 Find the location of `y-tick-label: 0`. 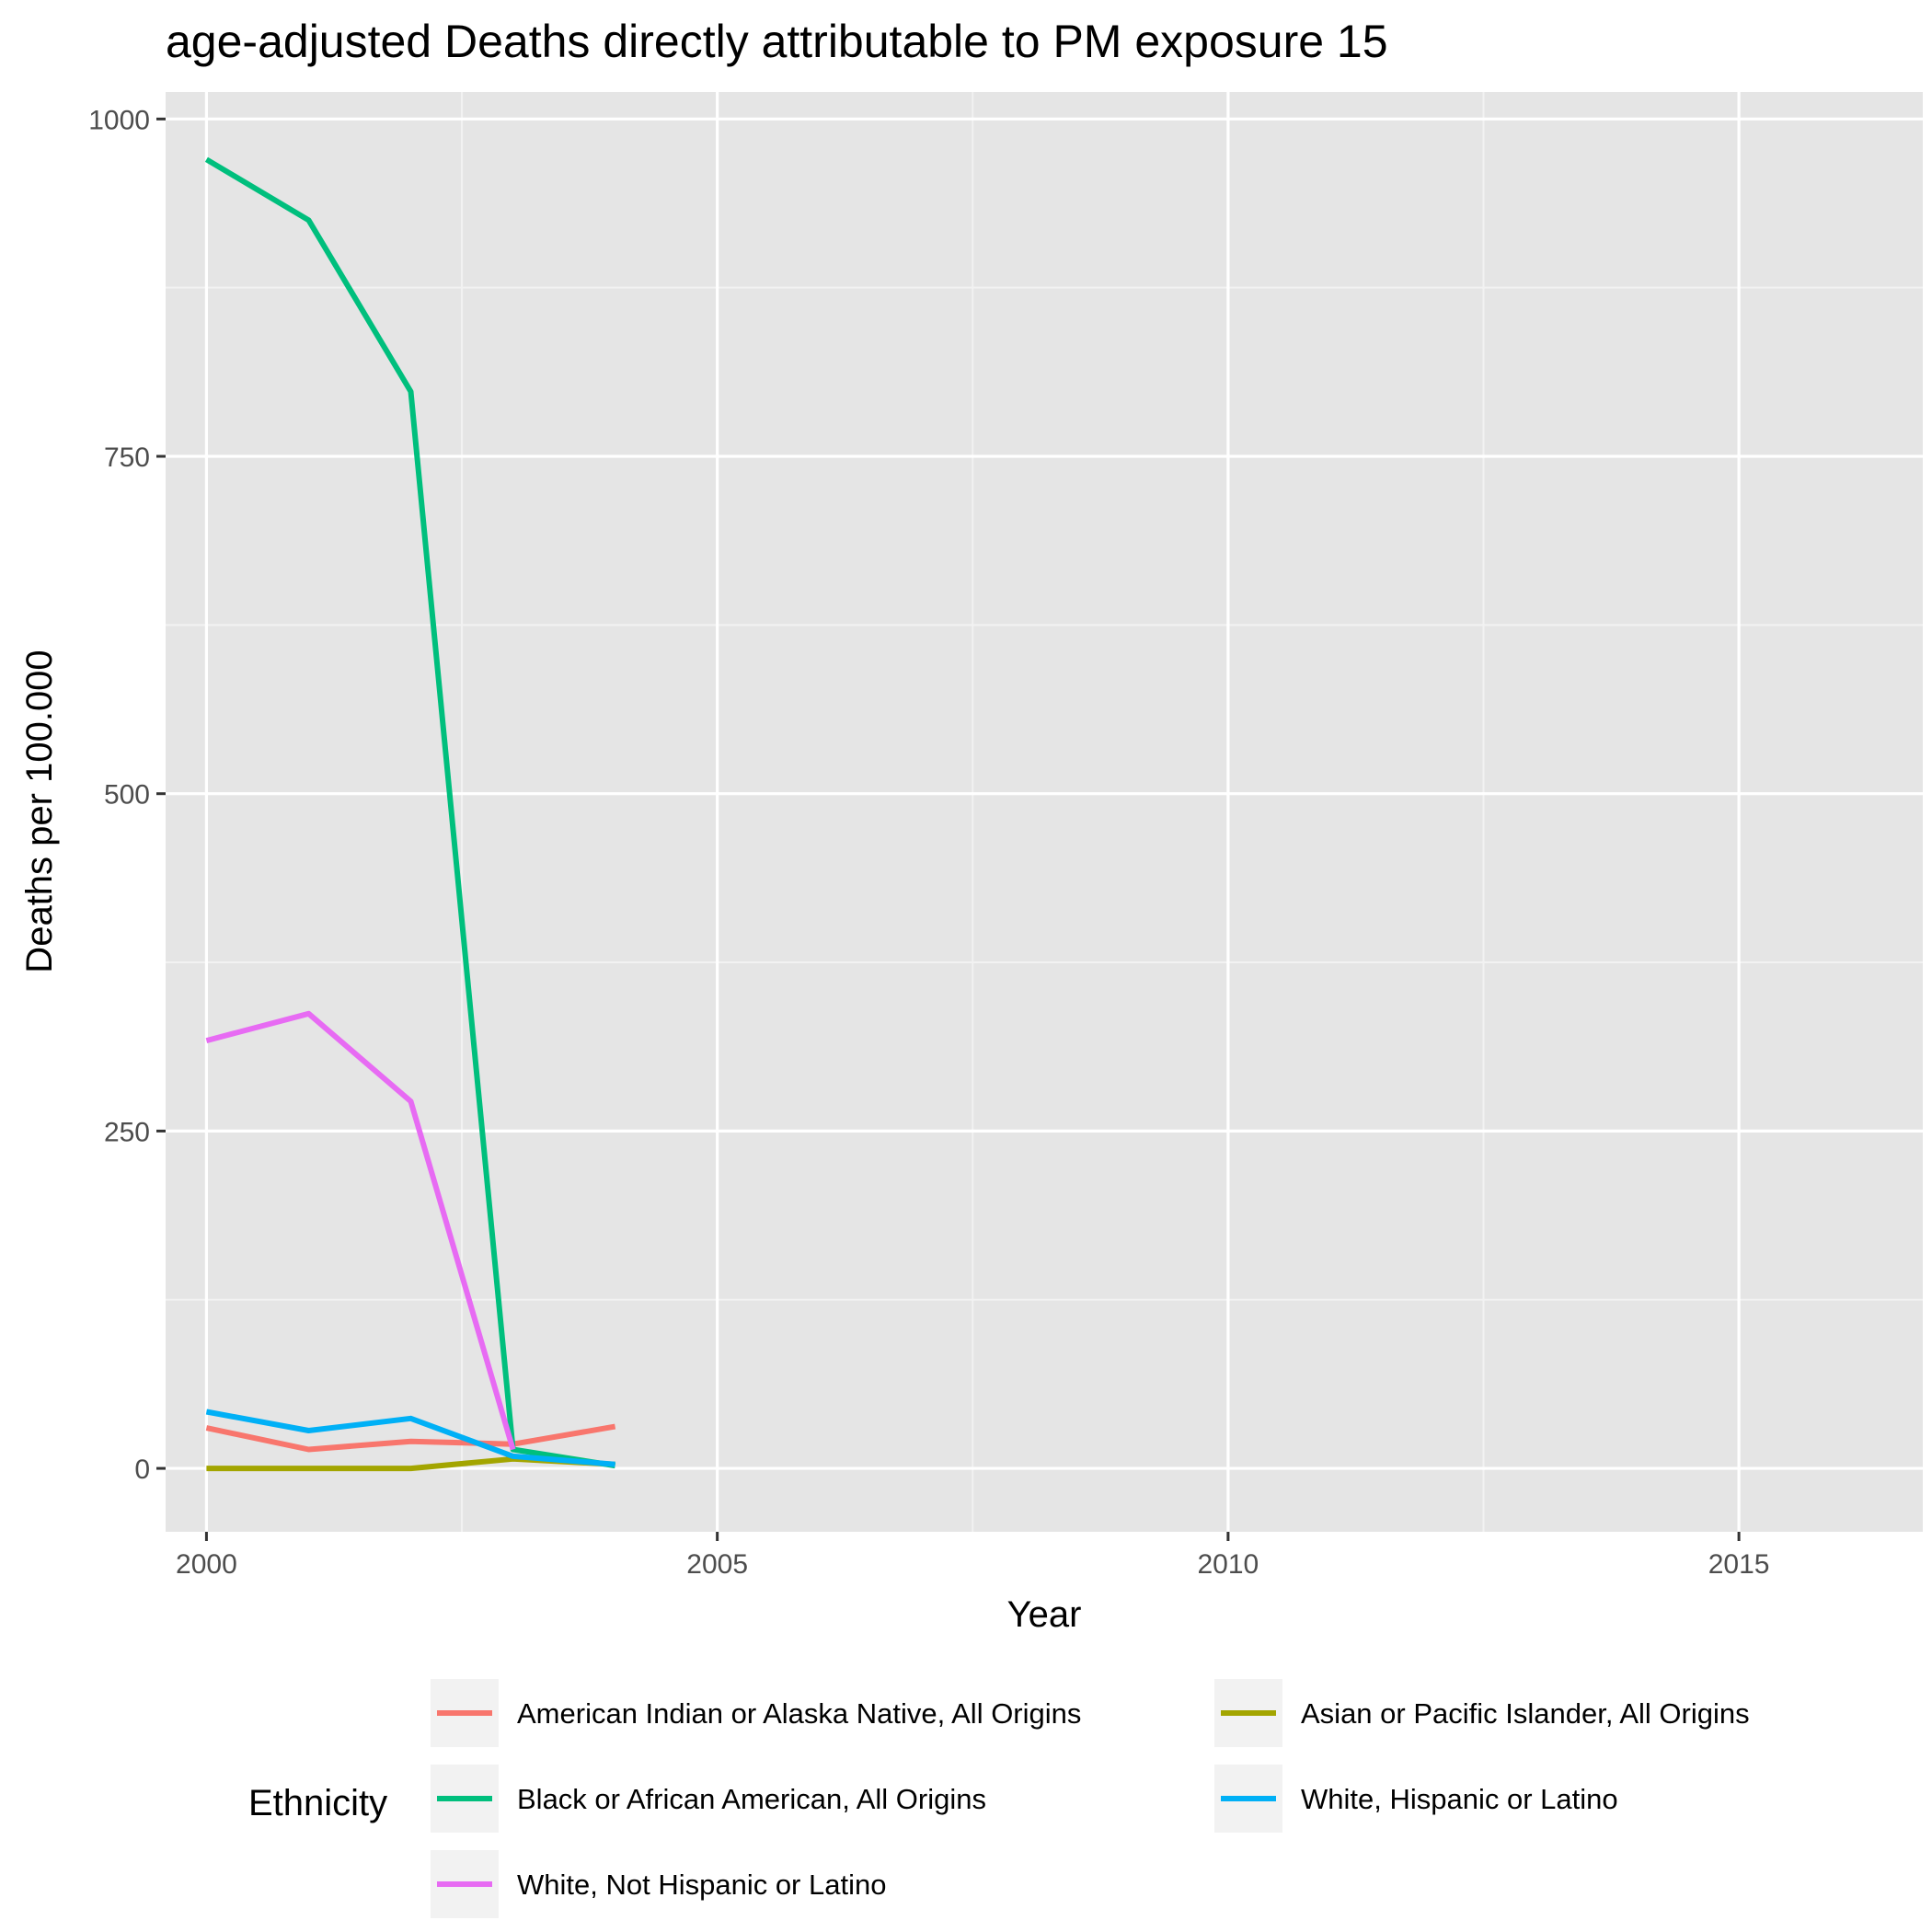

y-tick-label: 0 is located at coordinates (142, 1470).